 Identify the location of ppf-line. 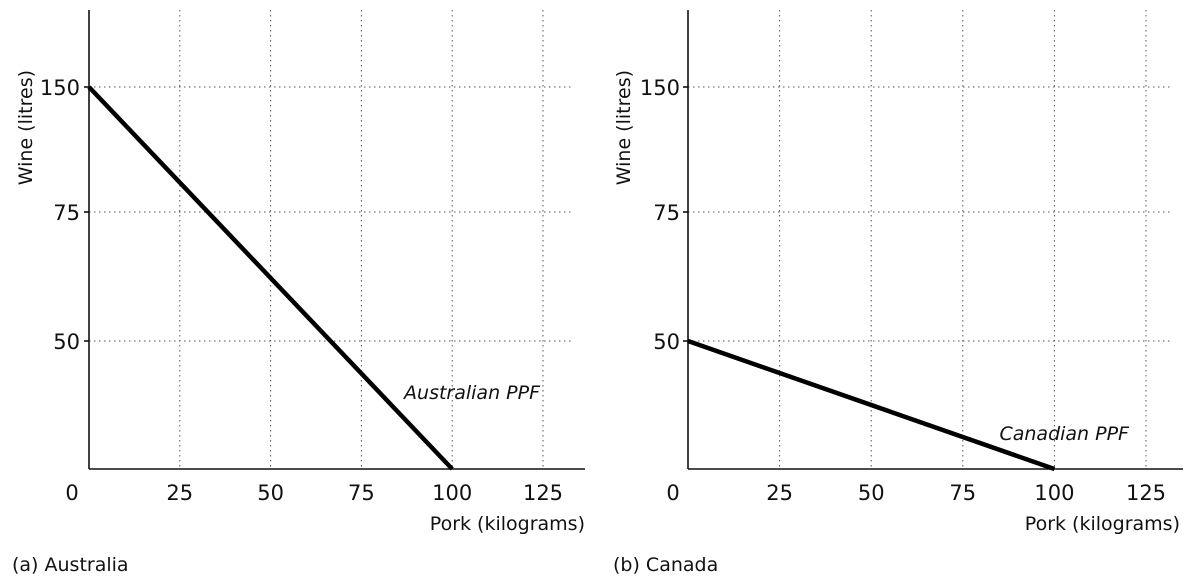
(871, 405).